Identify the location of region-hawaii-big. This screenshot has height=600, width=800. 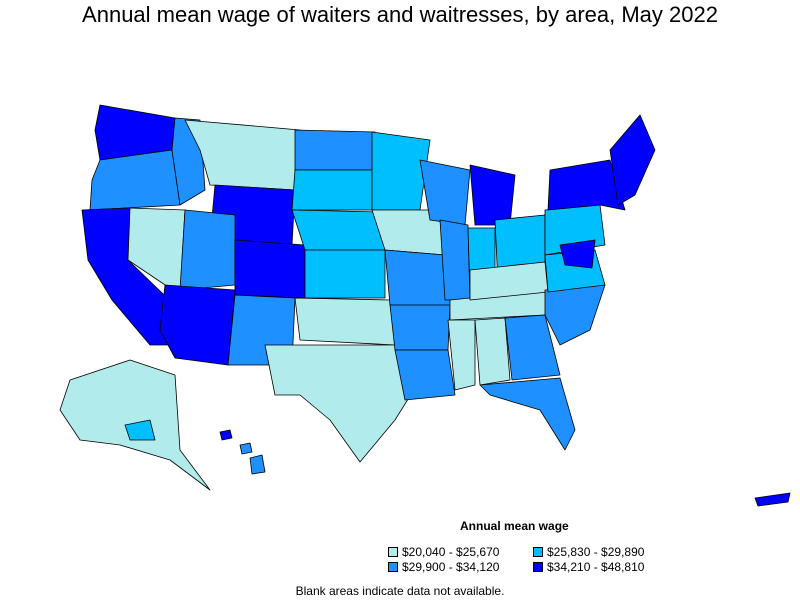
(257, 464).